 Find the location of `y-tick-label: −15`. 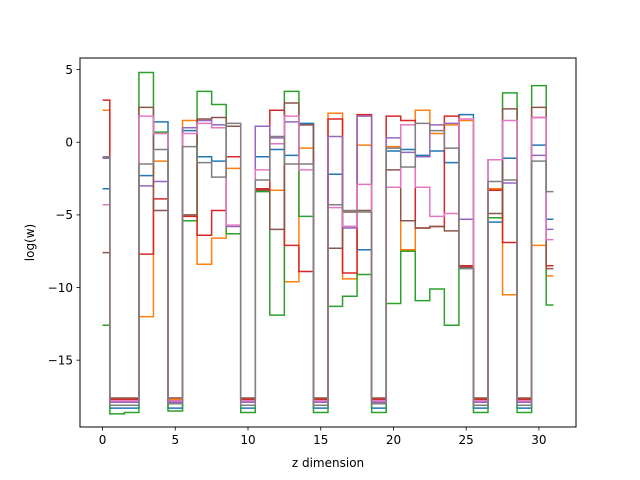

y-tick-label: −15 is located at coordinates (60, 360).